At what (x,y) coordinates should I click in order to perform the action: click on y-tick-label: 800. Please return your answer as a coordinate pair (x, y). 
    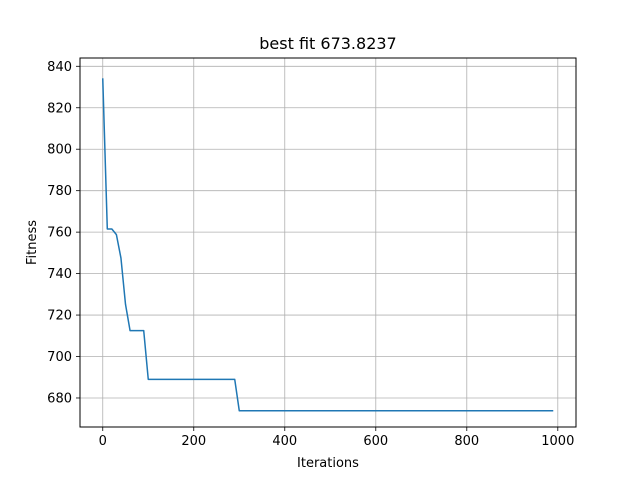
    Looking at the image, I should click on (59, 150).